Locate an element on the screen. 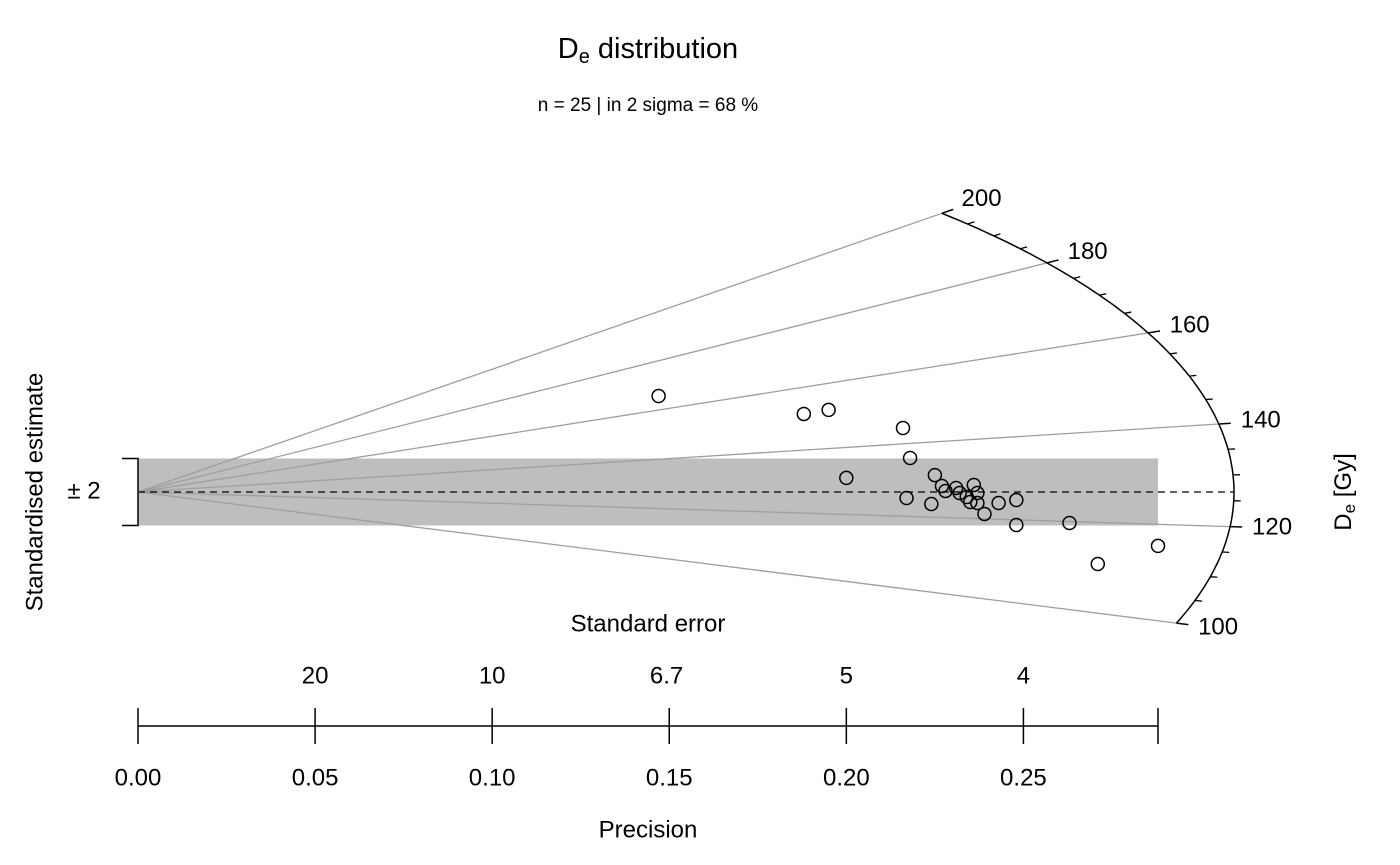  x-tick-label: 0.15 is located at coordinates (669, 777).